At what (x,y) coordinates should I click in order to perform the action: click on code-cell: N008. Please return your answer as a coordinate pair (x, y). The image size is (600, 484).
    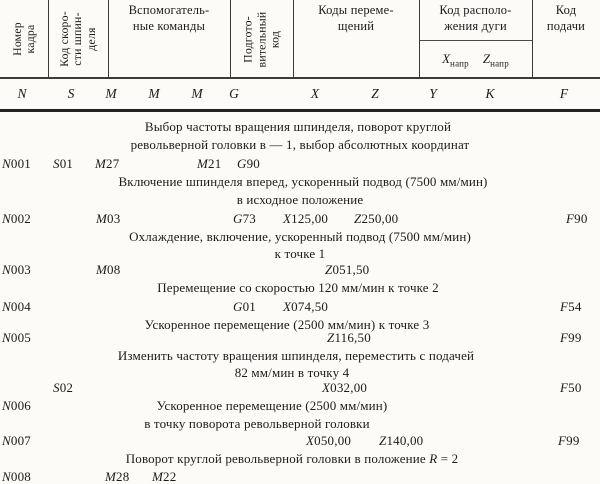
    Looking at the image, I should click on (16, 476).